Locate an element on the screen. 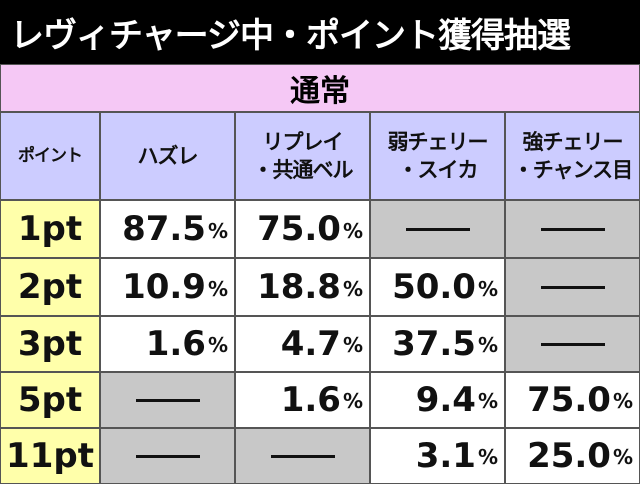 The width and height of the screenshot is (640, 484). value: 25.0 is located at coordinates (569, 456).